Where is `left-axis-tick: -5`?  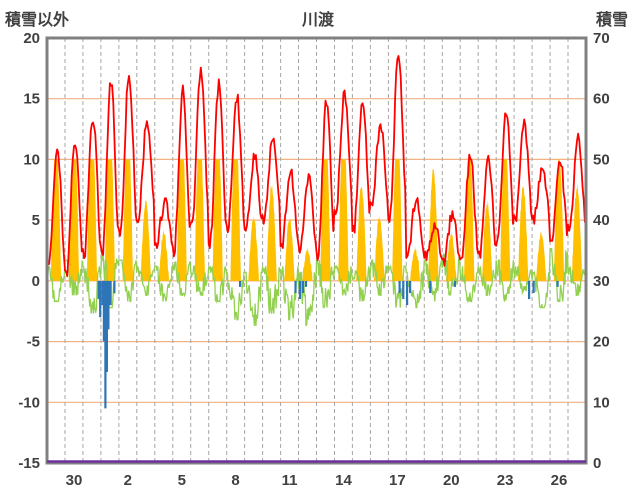 left-axis-tick: -5 is located at coordinates (33, 342).